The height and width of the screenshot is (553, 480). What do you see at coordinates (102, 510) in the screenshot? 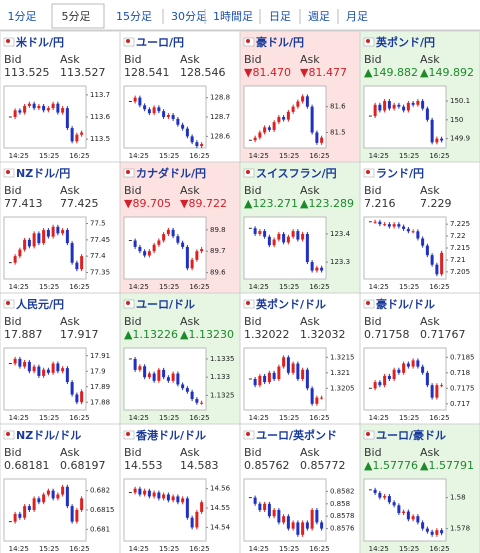
I see `y-tick-label: 0.6815` at bounding box center [102, 510].